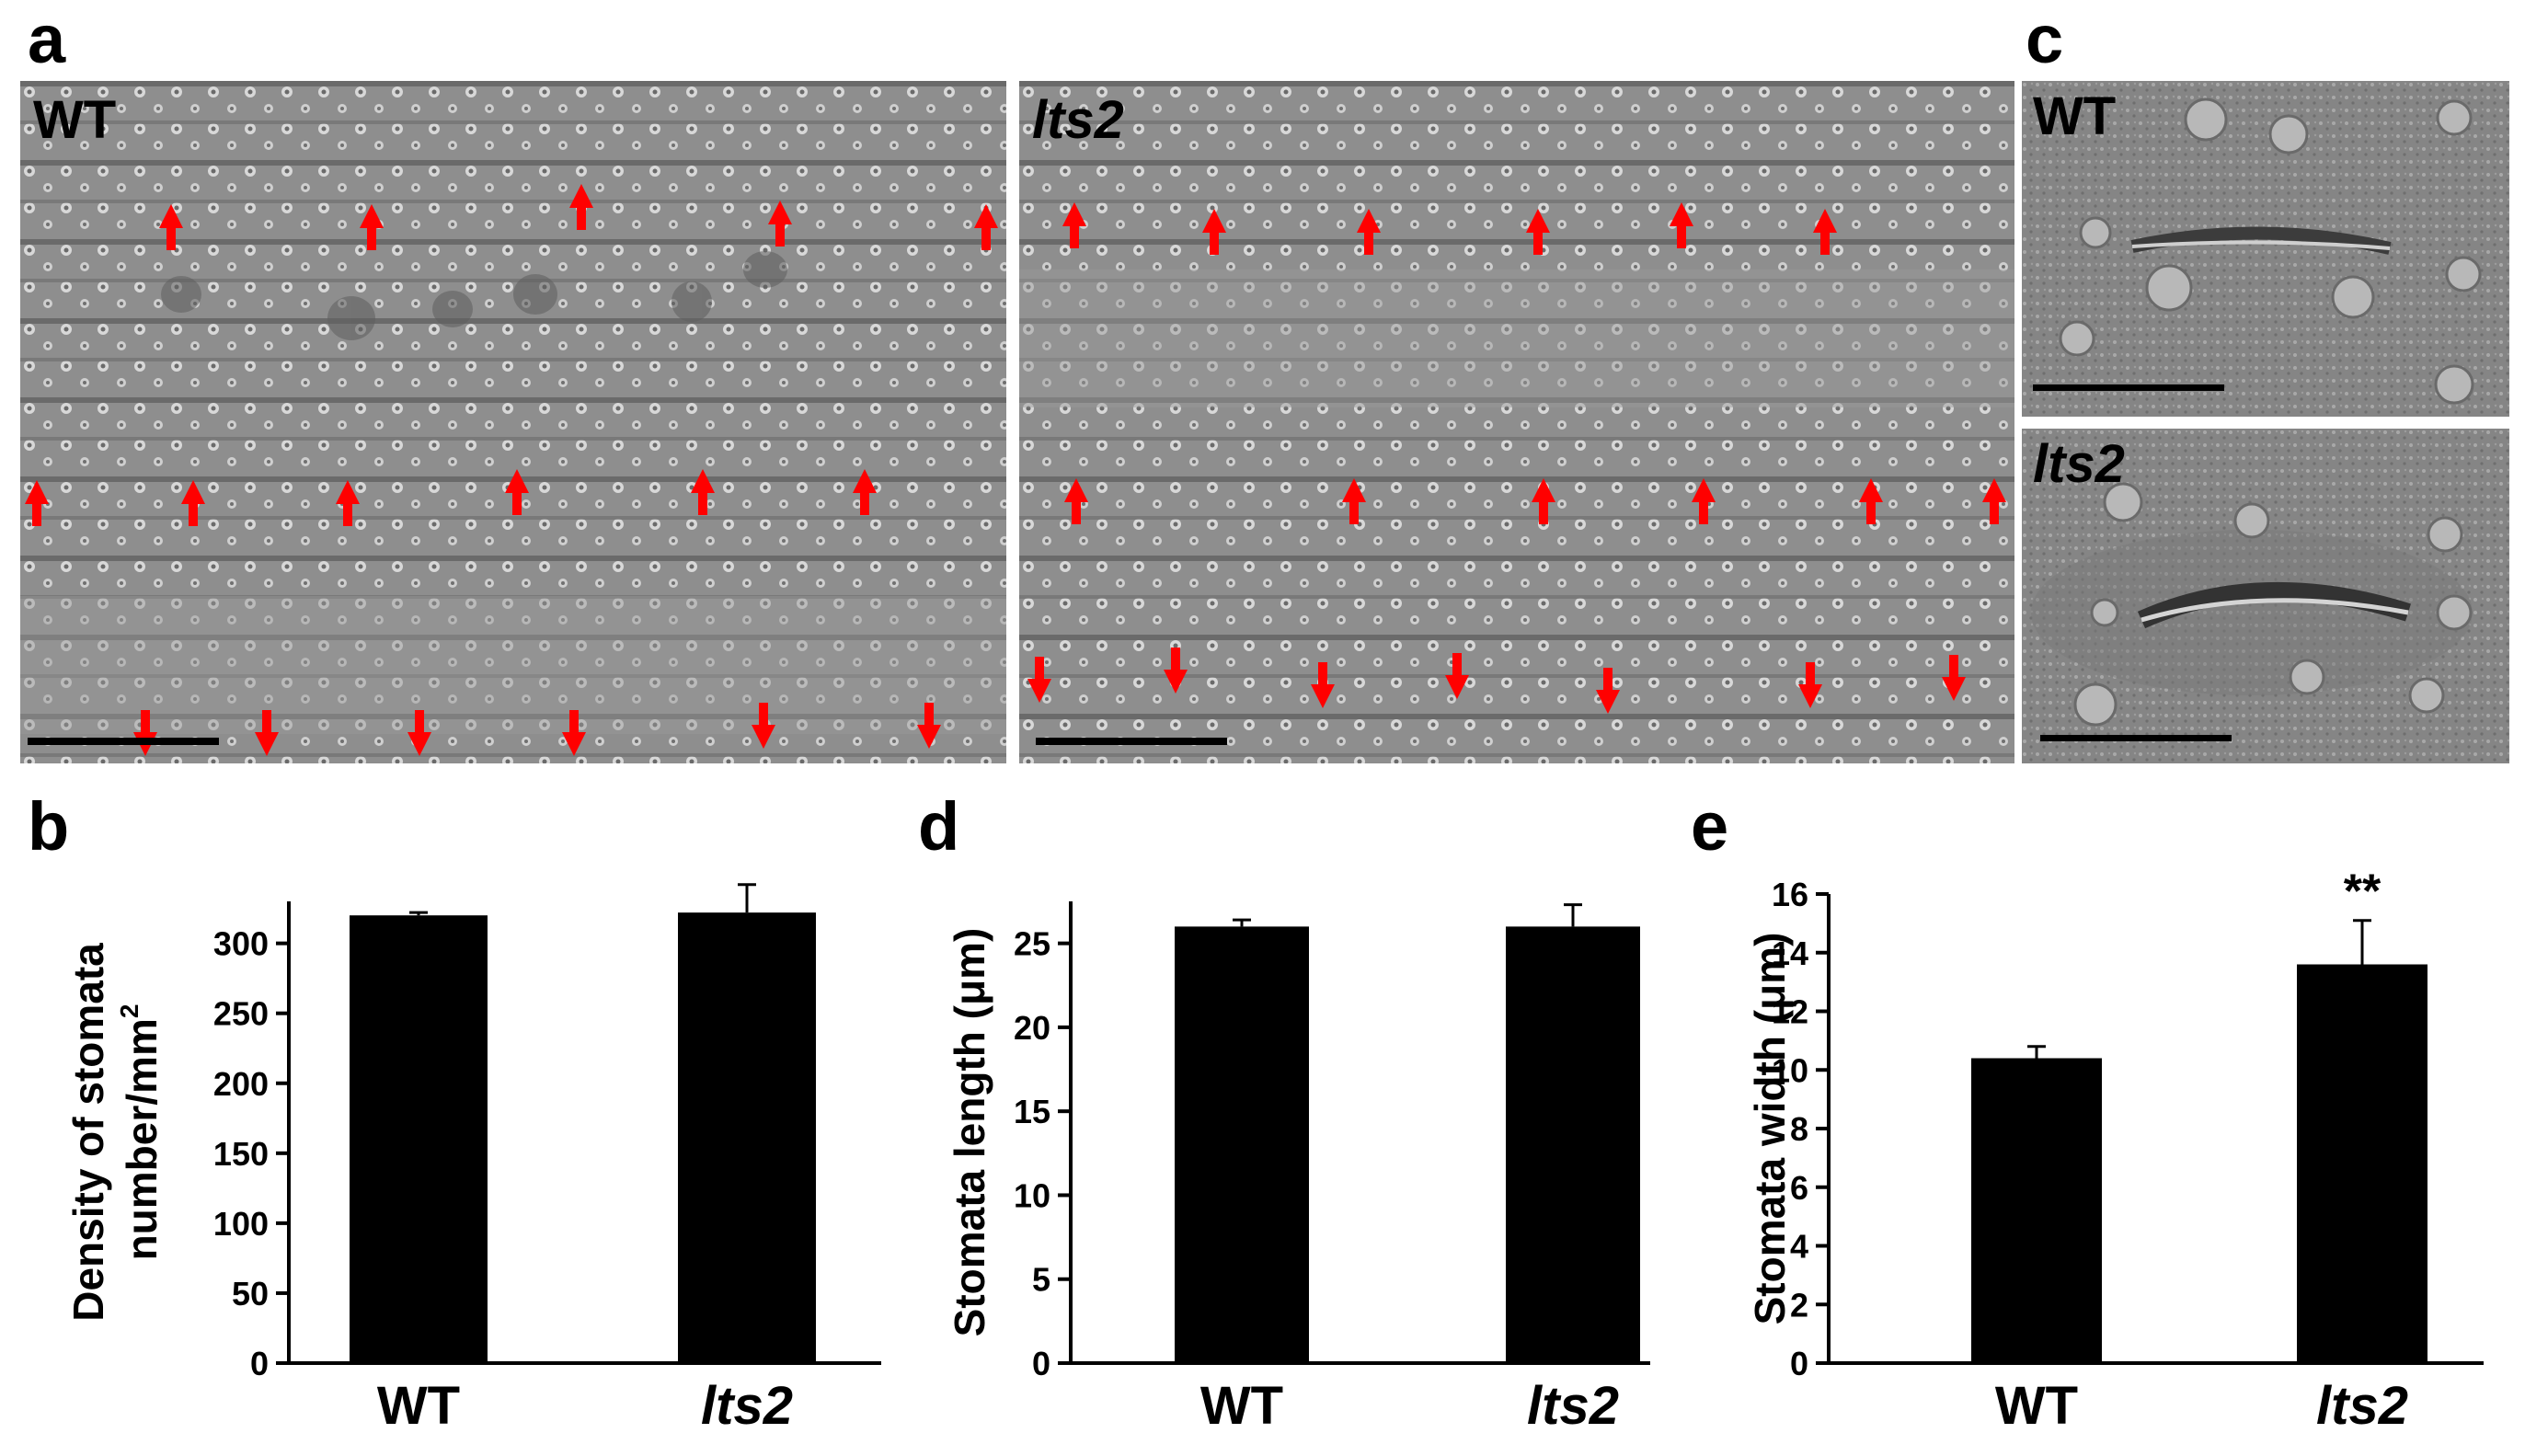 The width and height of the screenshot is (2525, 1456). What do you see at coordinates (2079, 464) in the screenshot?
I see `sem-label-lts2-closeup: lts2` at bounding box center [2079, 464].